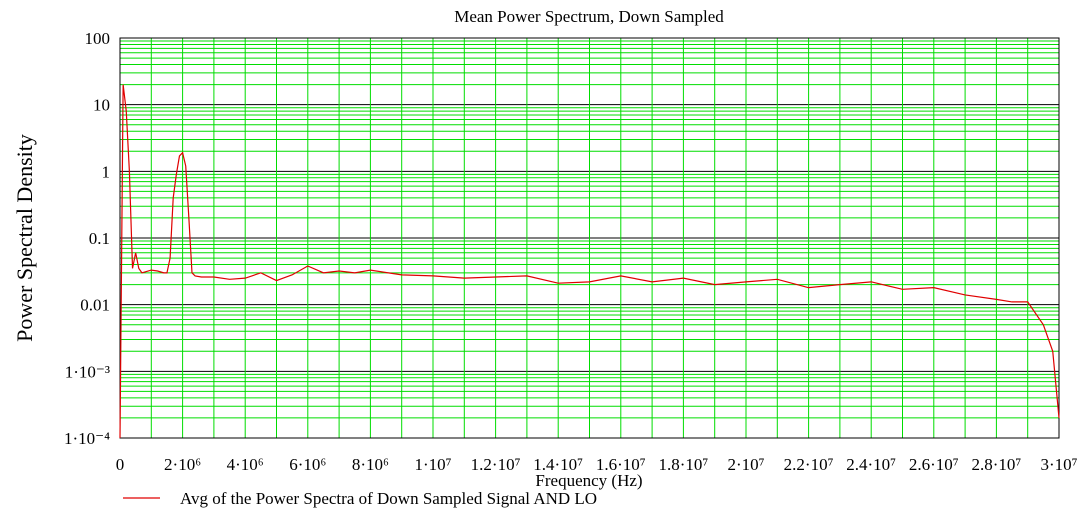  Describe the element at coordinates (307, 464) in the screenshot. I see `x-tick-label: 6·10⁶` at that location.